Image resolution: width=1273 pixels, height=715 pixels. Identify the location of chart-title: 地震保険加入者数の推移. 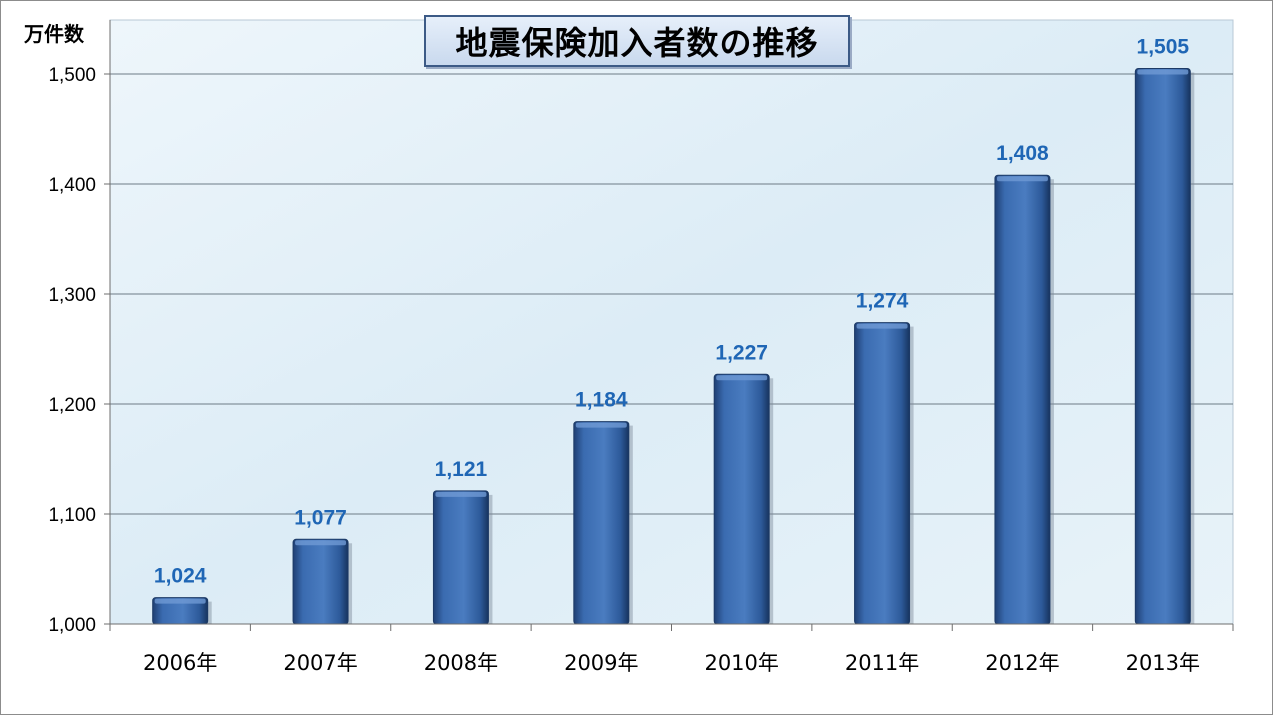
(637, 41).